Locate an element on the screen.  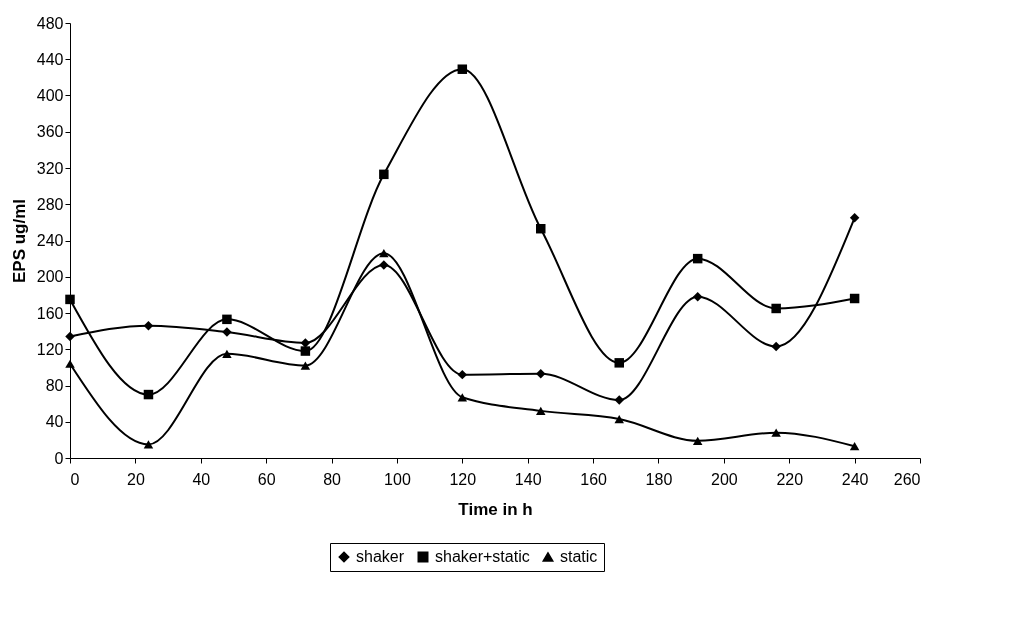
y-tick-label: 80 is located at coordinates (54, 385).